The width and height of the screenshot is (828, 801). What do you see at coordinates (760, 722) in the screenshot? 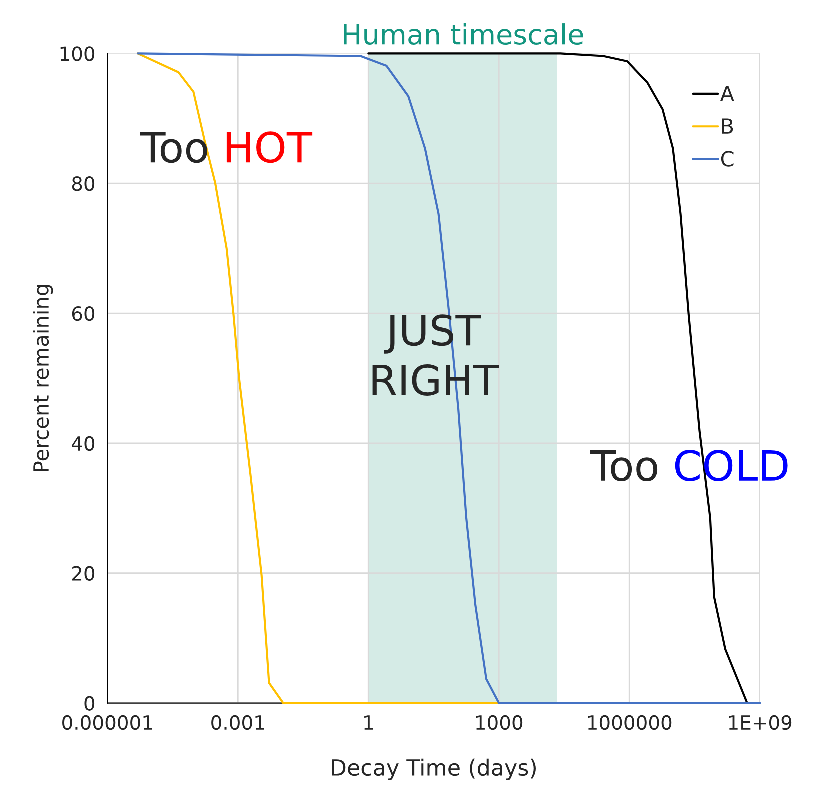
I see `x-tick-label: 1E+09` at bounding box center [760, 722].